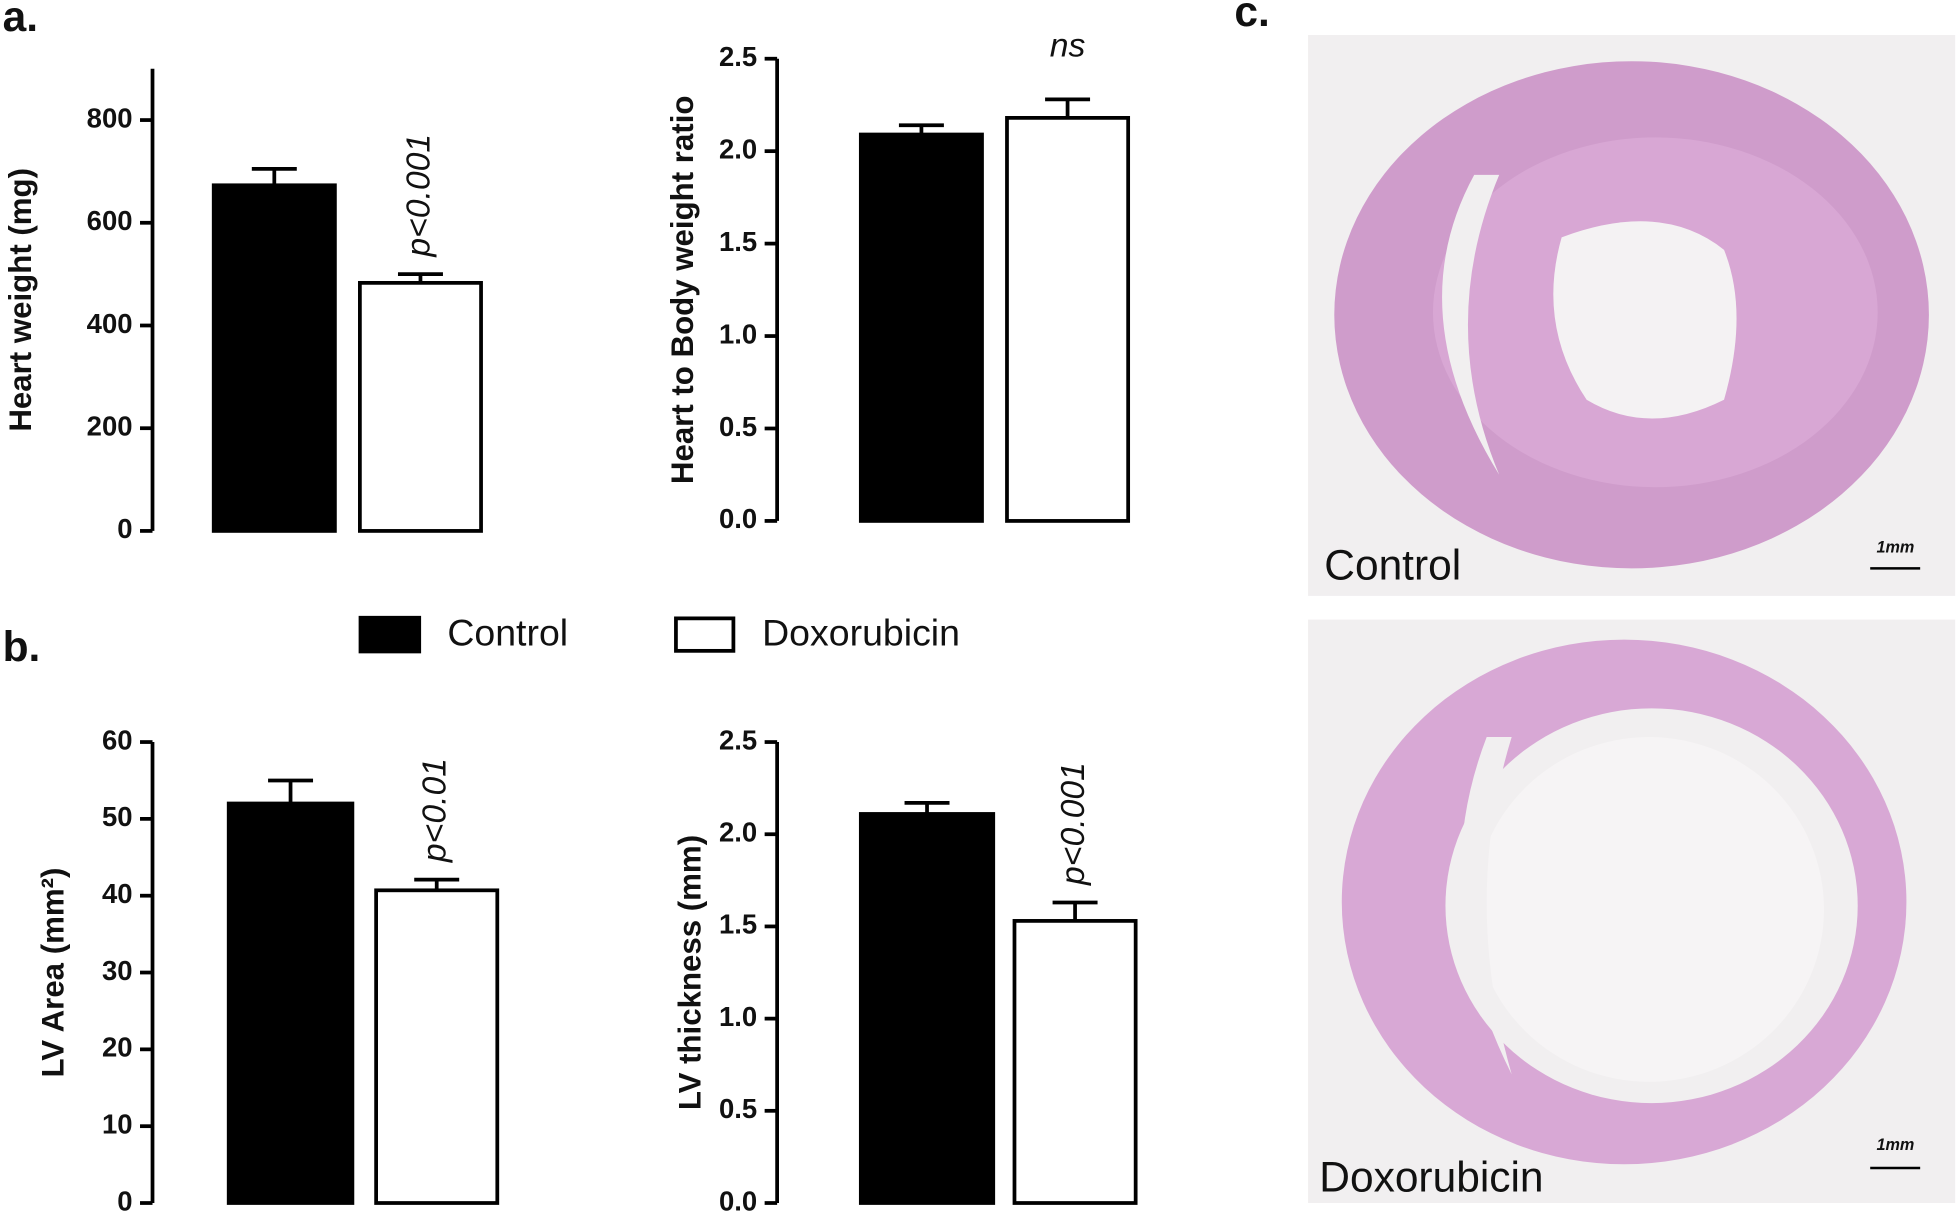 The width and height of the screenshot is (1959, 1218). What do you see at coordinates (110, 220) in the screenshot?
I see `y-tick-label: 600` at bounding box center [110, 220].